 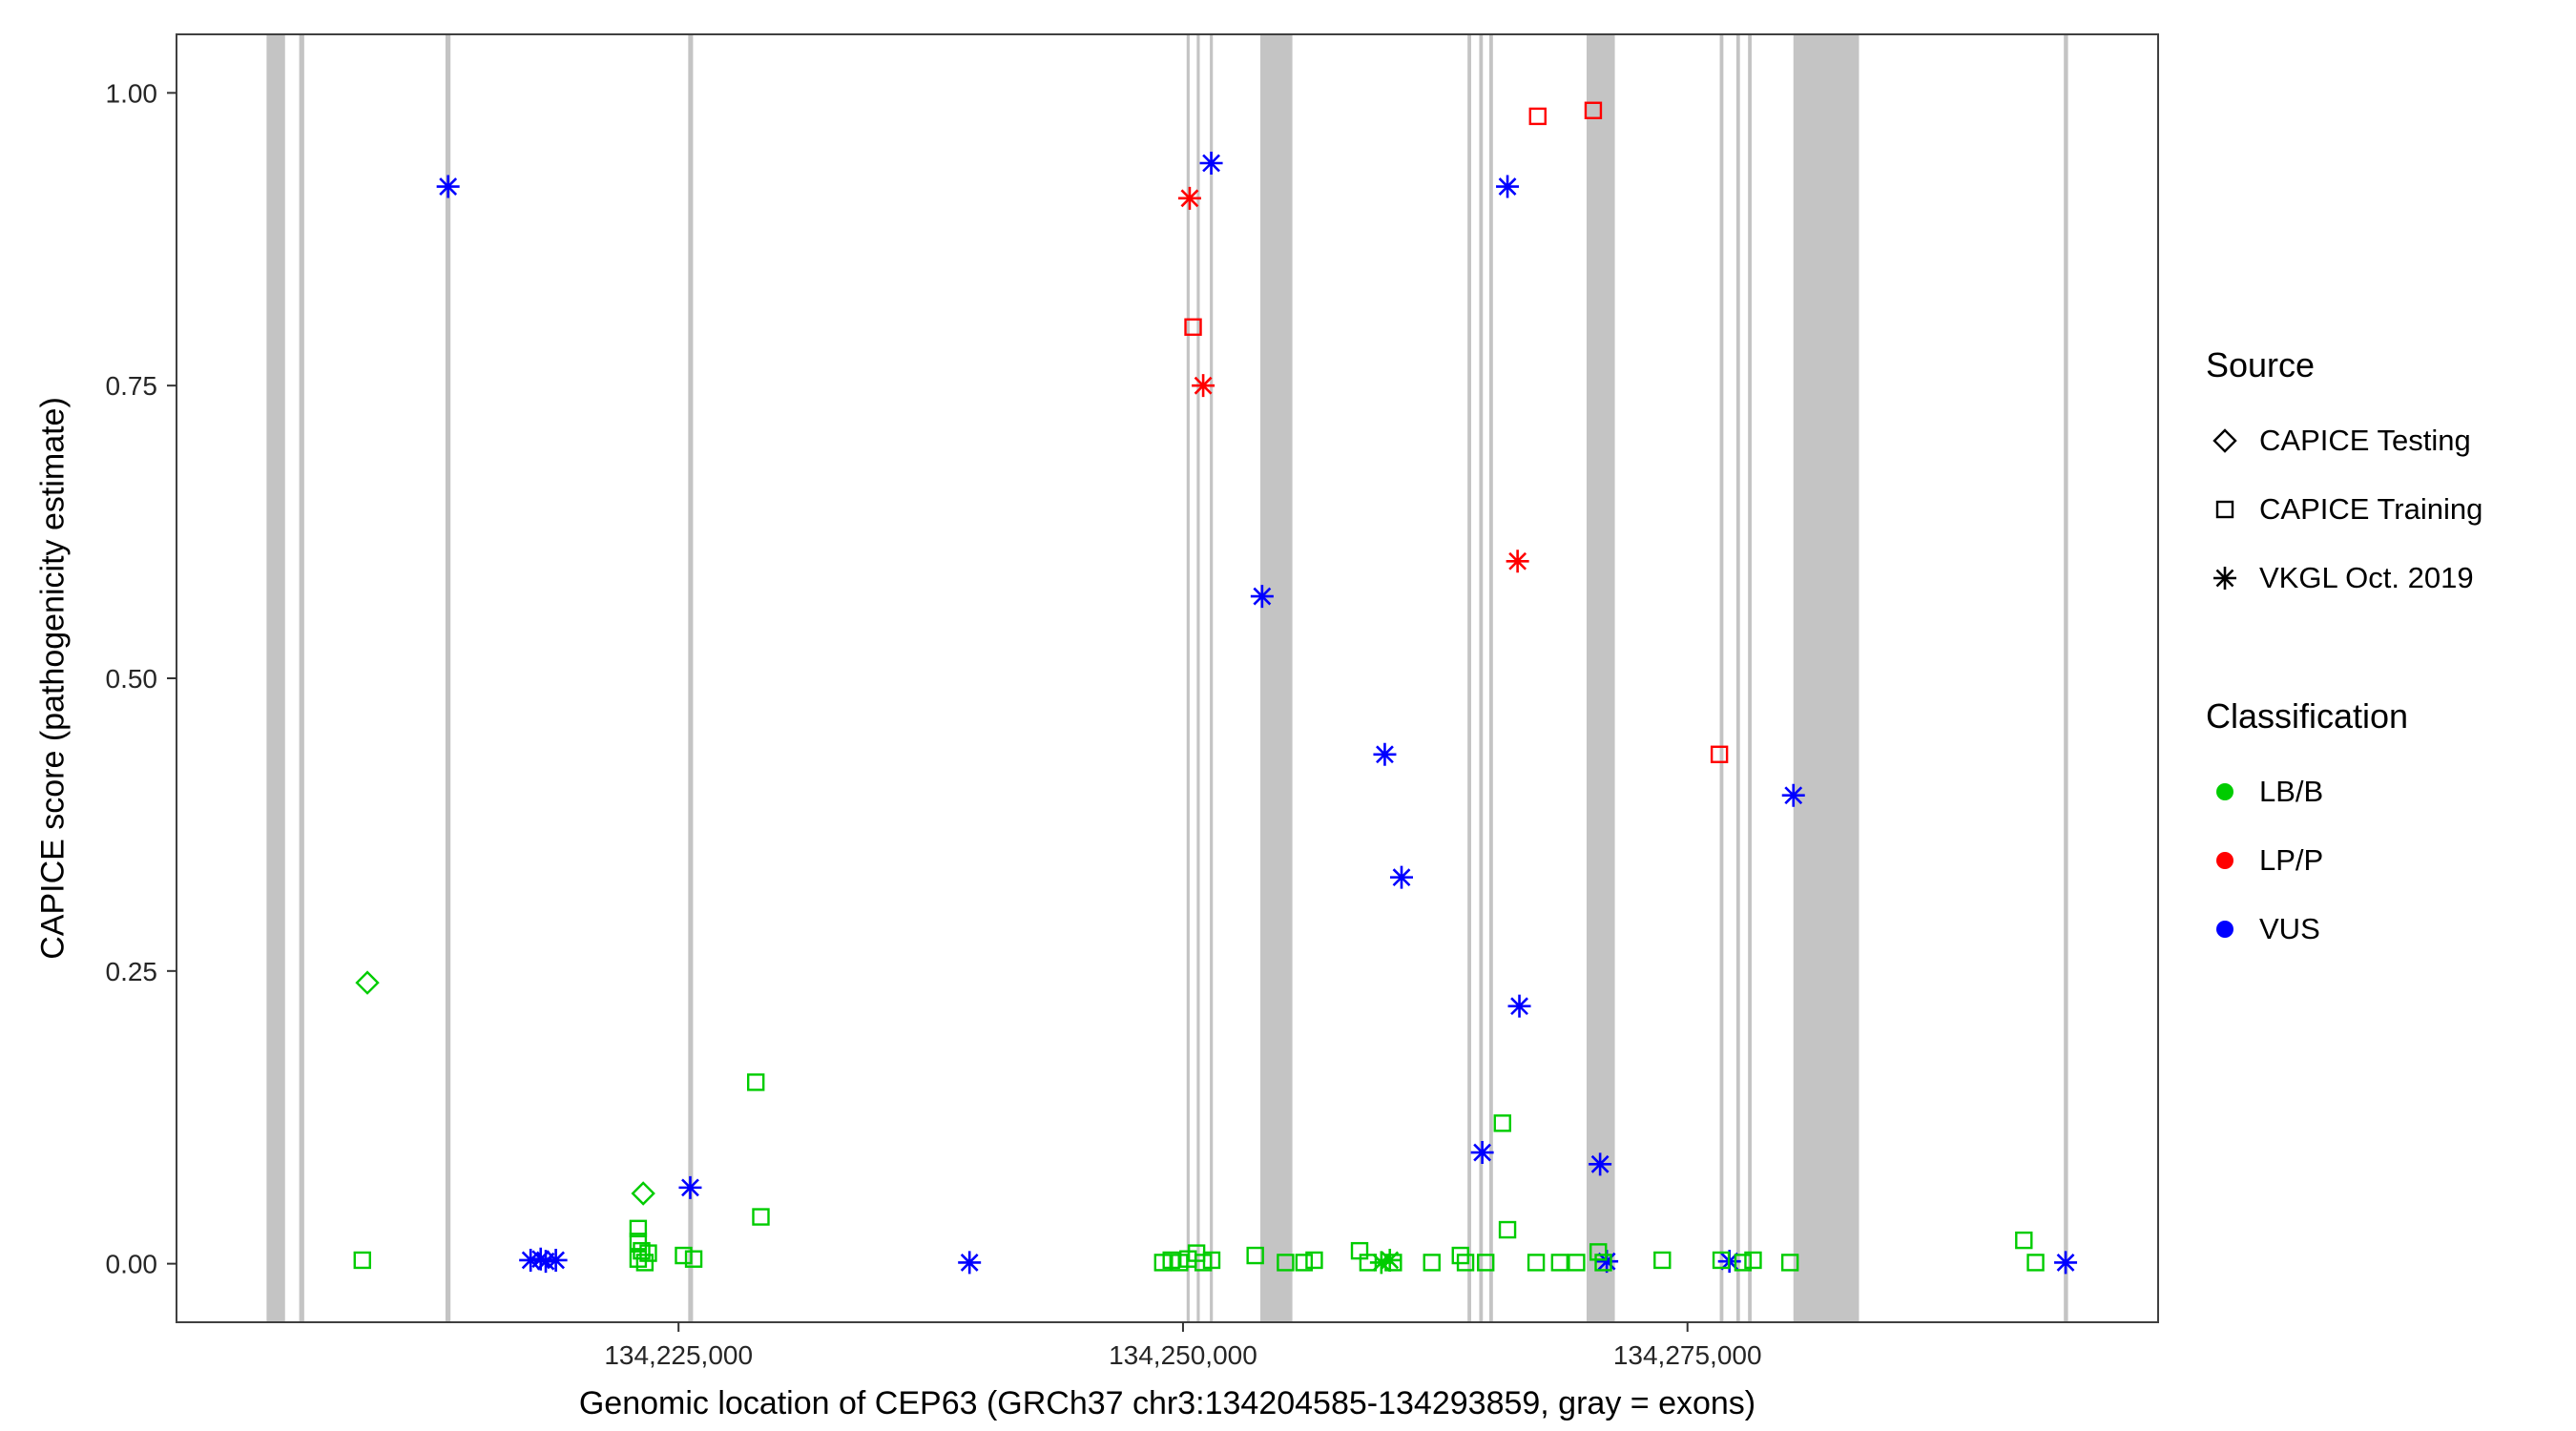 What do you see at coordinates (2344, 929) in the screenshot?
I see `legend-item-vus: VUS` at bounding box center [2344, 929].